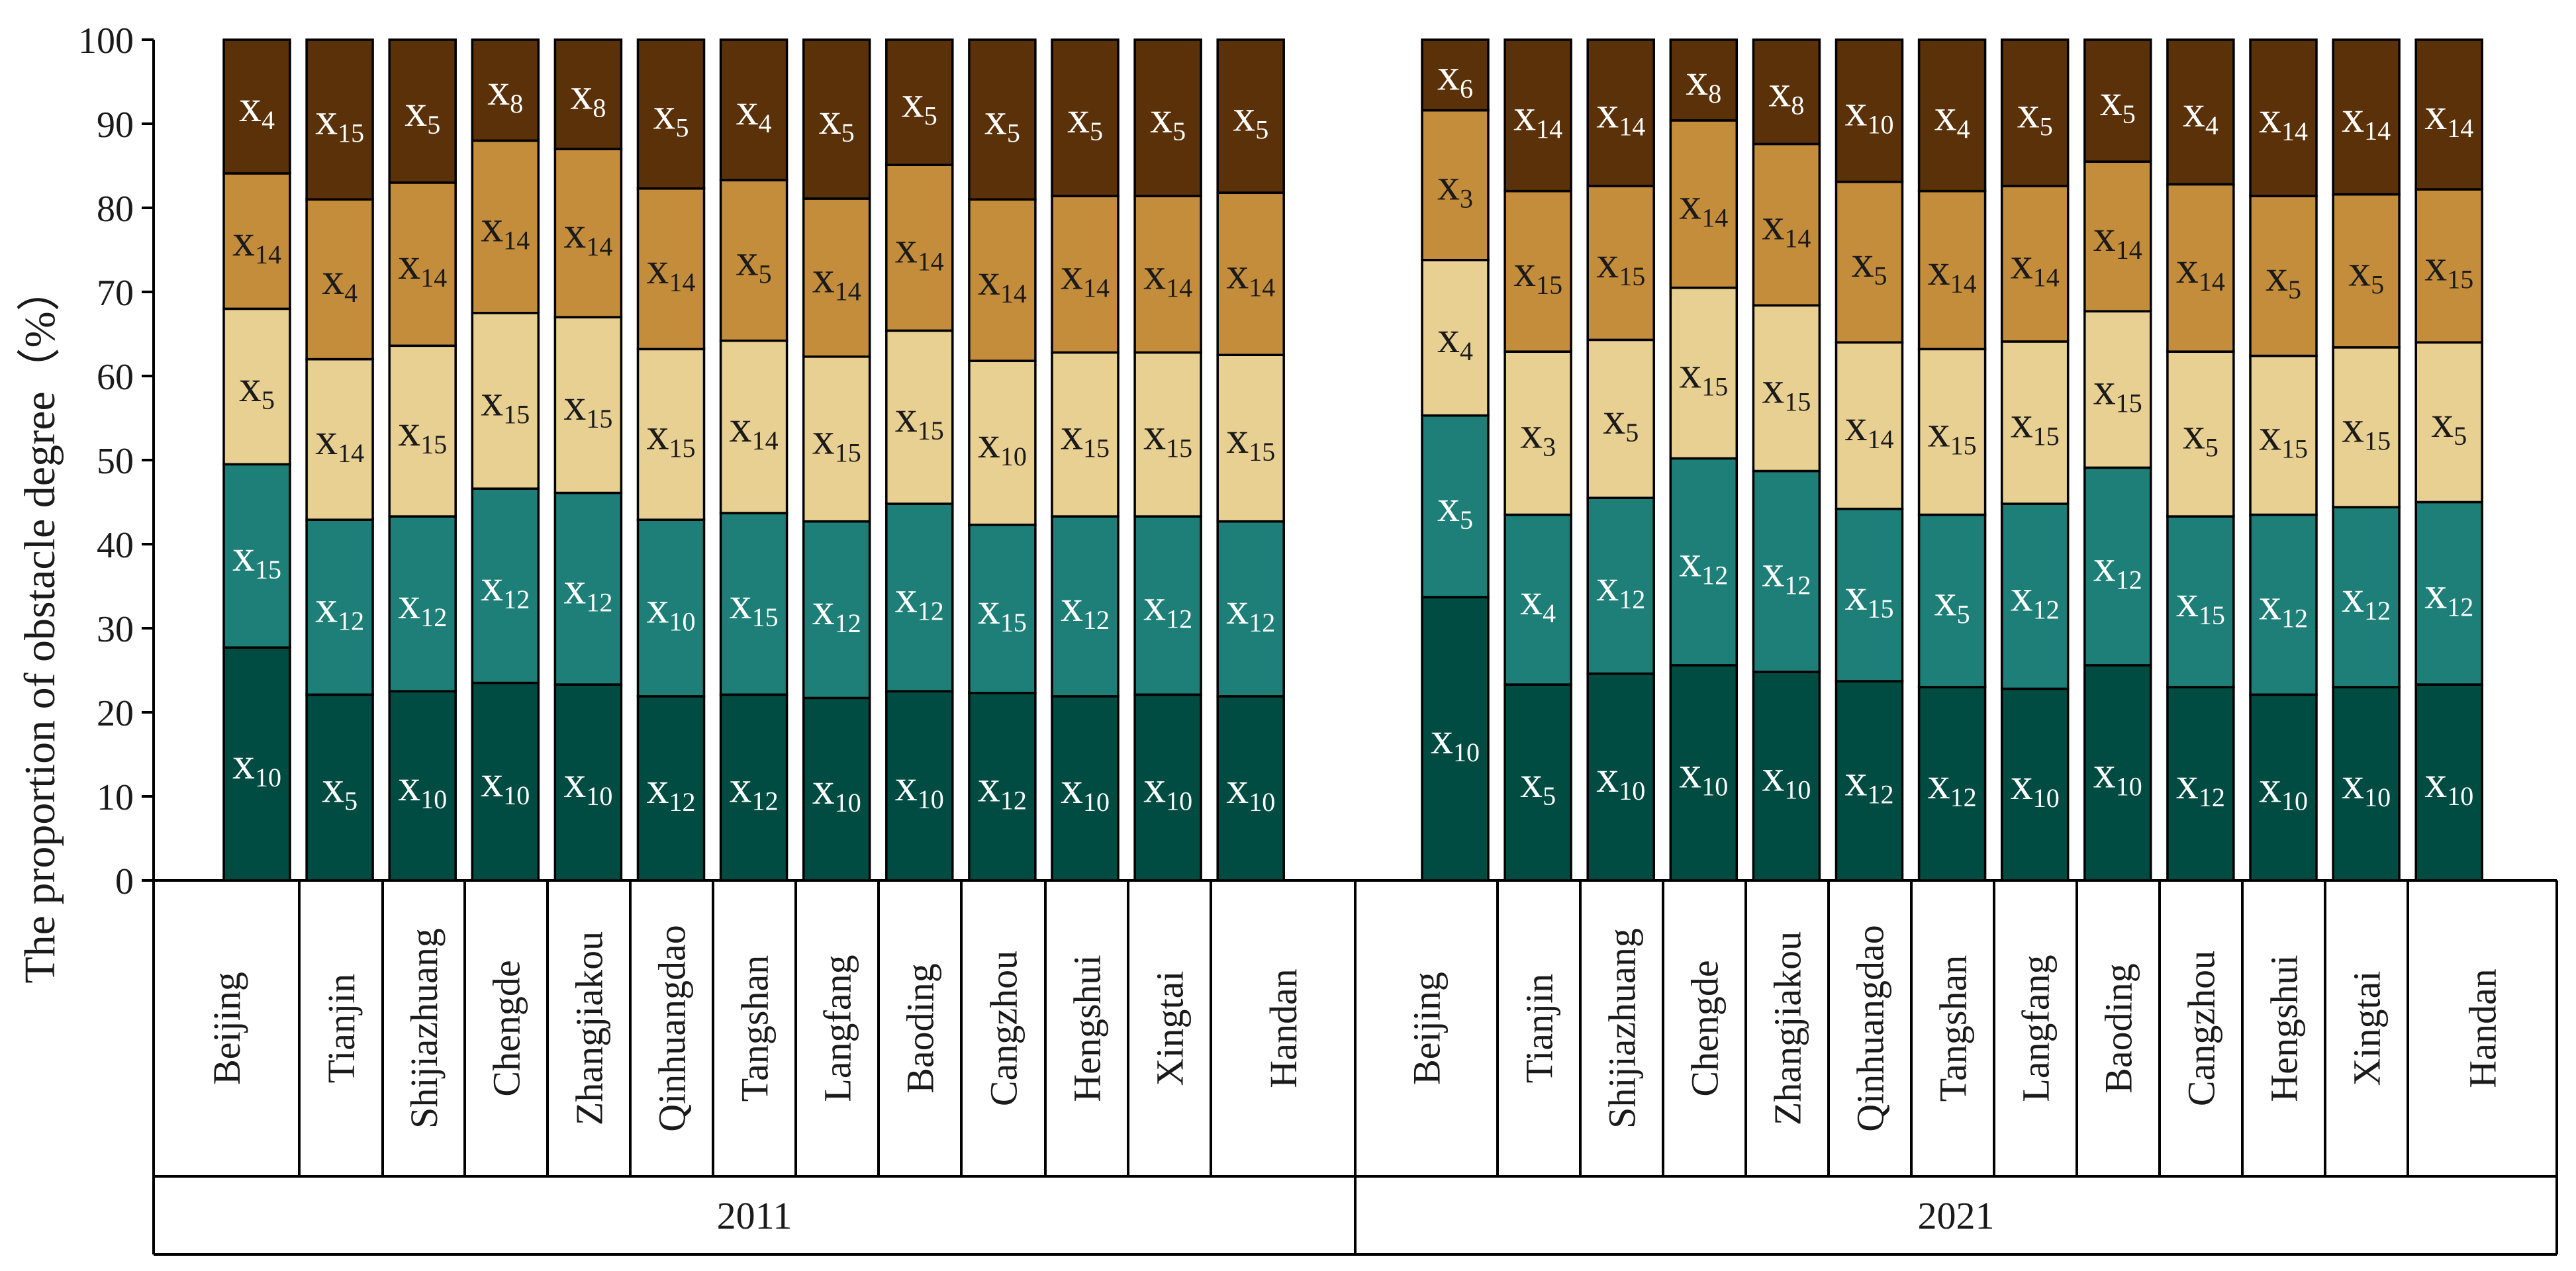 The width and height of the screenshot is (2576, 1271). What do you see at coordinates (1870, 1028) in the screenshot?
I see `x-category-label: Qinhuangdao` at bounding box center [1870, 1028].